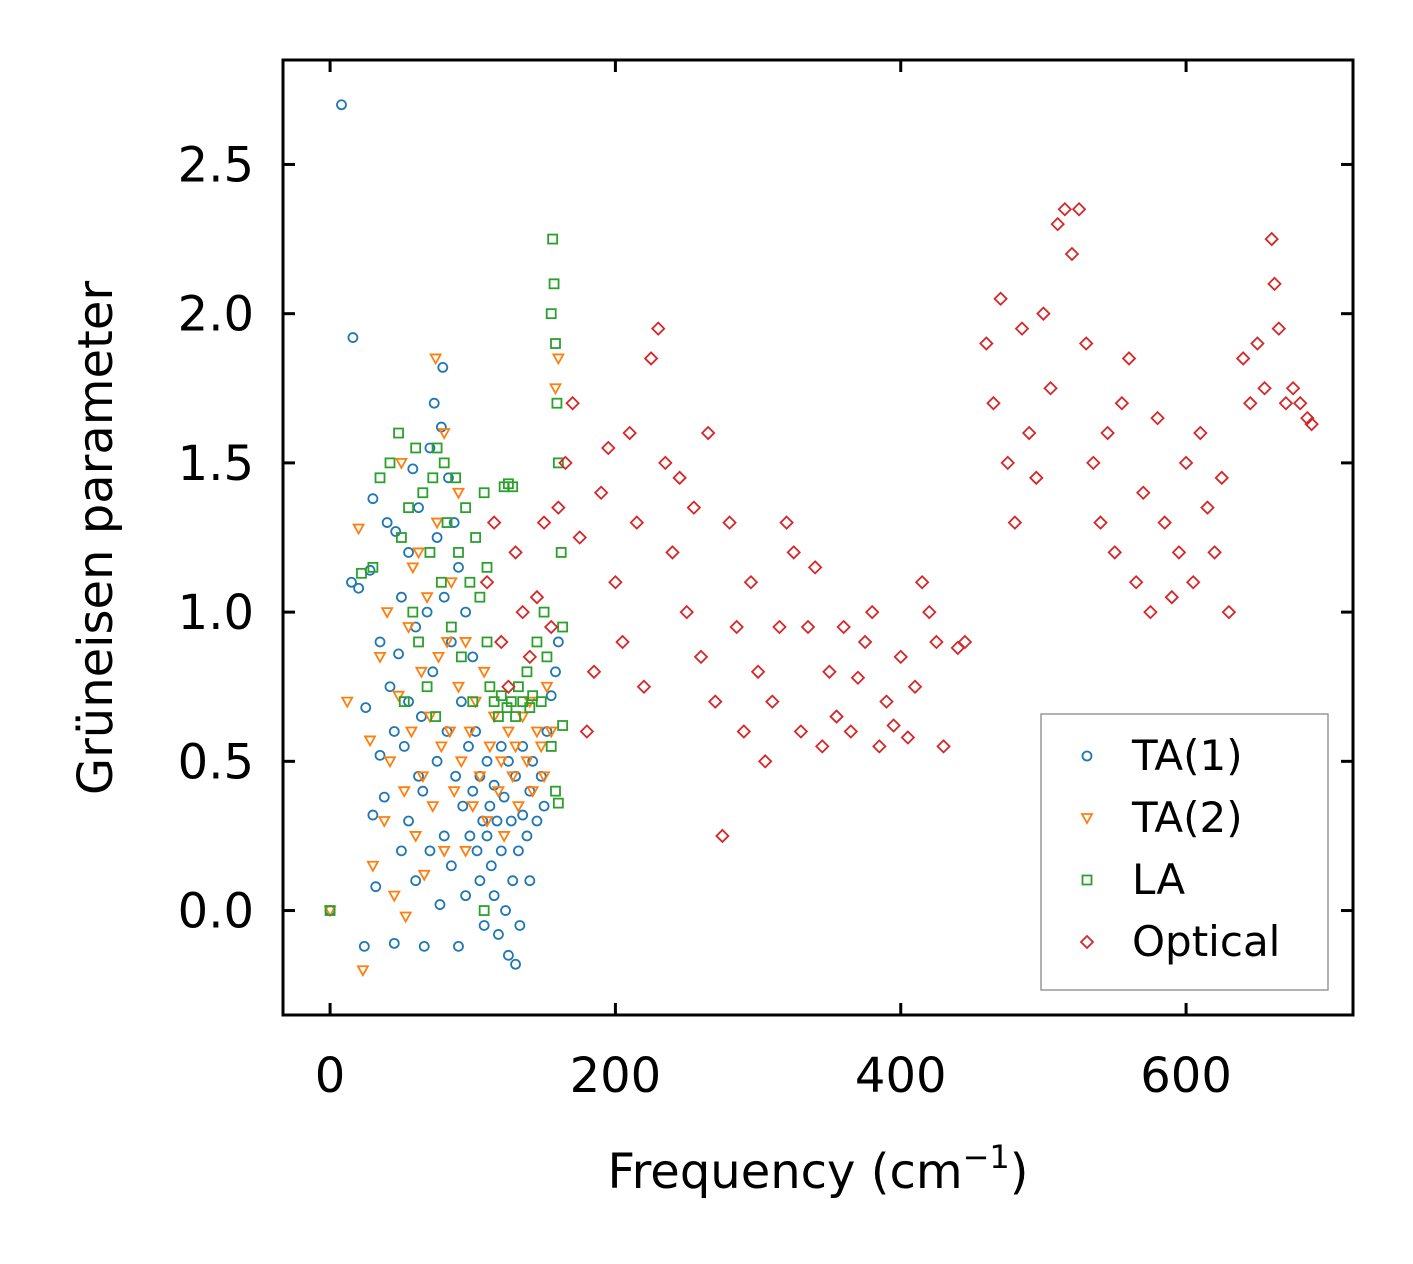  I want to click on legend-item: TA(1), so click(1162, 755).